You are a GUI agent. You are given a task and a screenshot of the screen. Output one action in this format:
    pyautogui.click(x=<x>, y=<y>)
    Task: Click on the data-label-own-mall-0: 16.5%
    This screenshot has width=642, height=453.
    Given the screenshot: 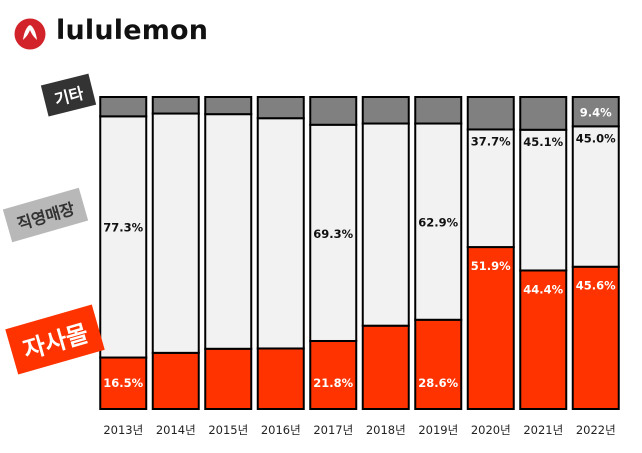 What is the action you would take?
    pyautogui.click(x=123, y=383)
    